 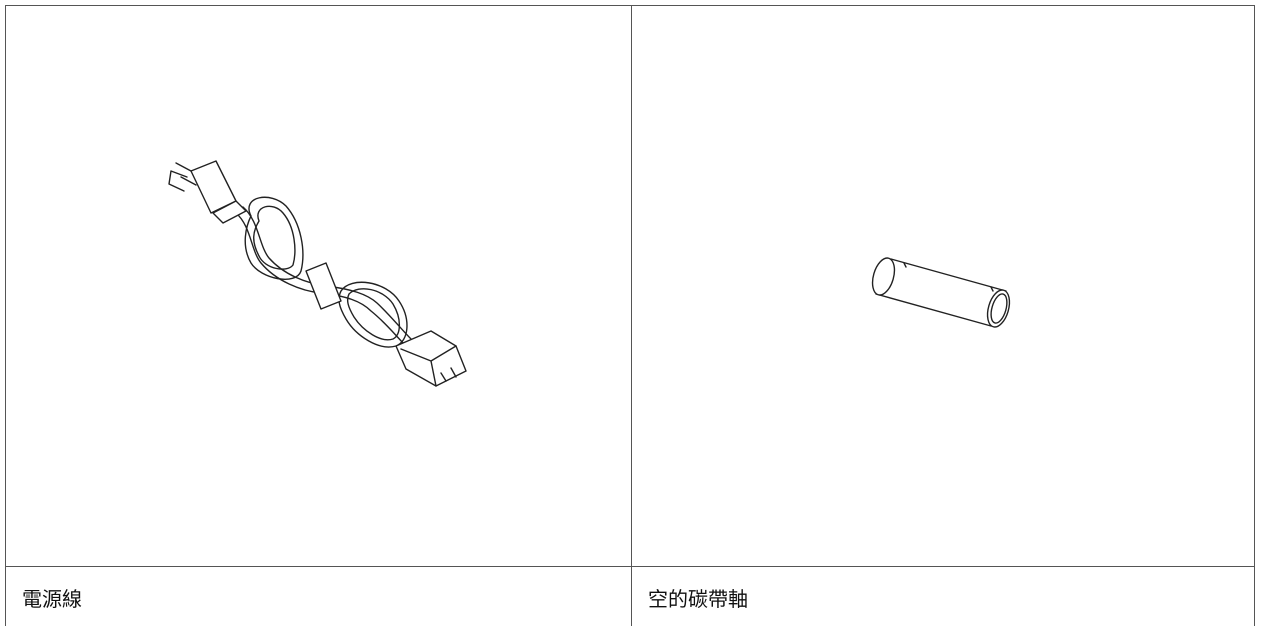 What do you see at coordinates (317, 273) in the screenshot?
I see `power-cord-illustration` at bounding box center [317, 273].